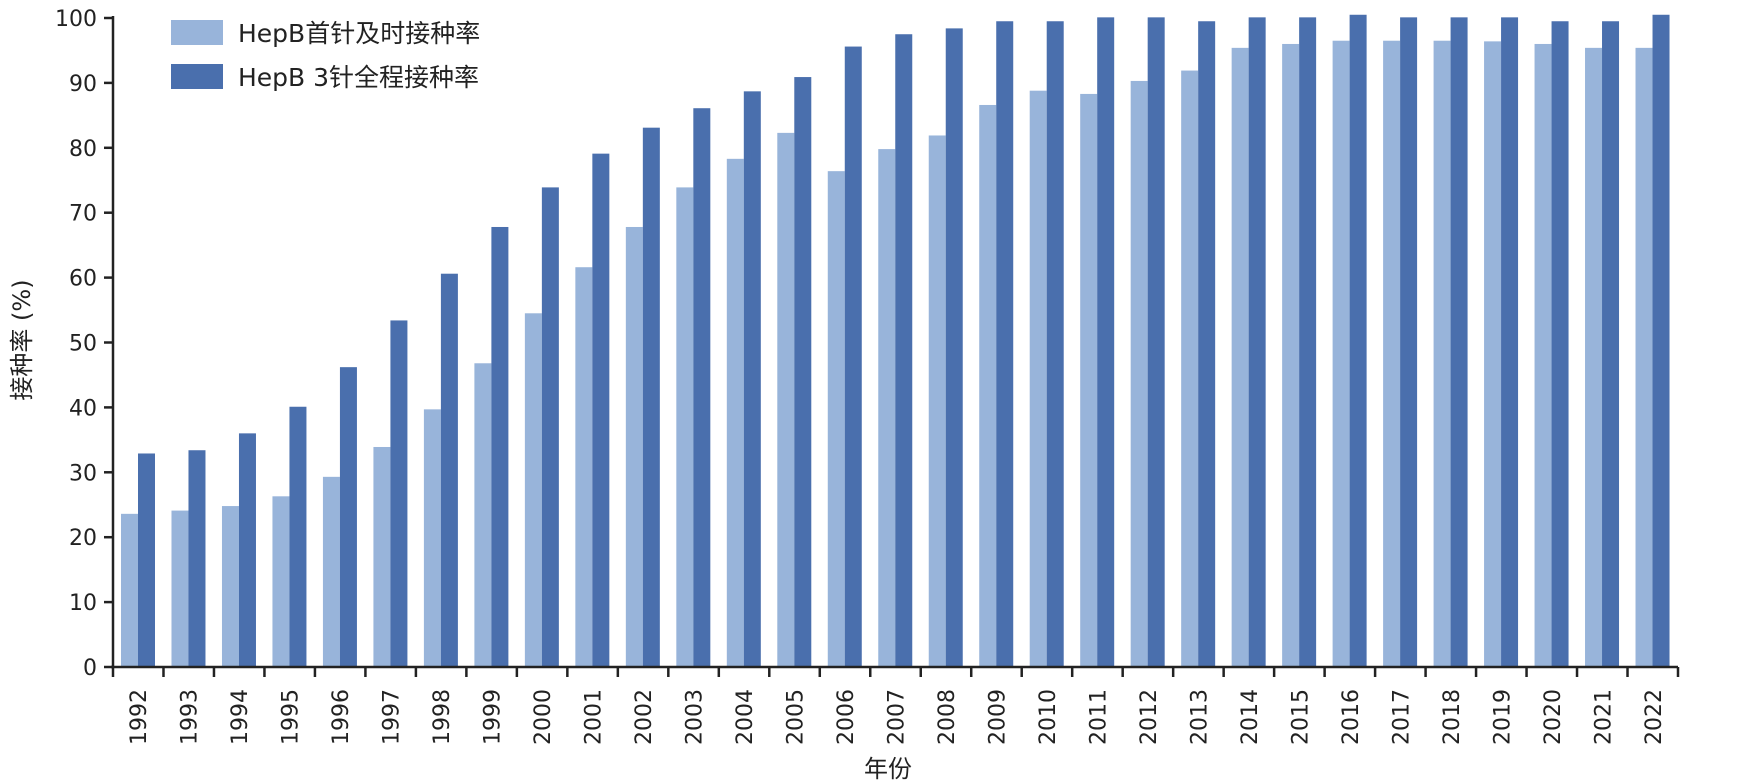 The height and width of the screenshot is (784, 1739). What do you see at coordinates (1055, 344) in the screenshot?
I see `bar-three-dose-2010` at bounding box center [1055, 344].